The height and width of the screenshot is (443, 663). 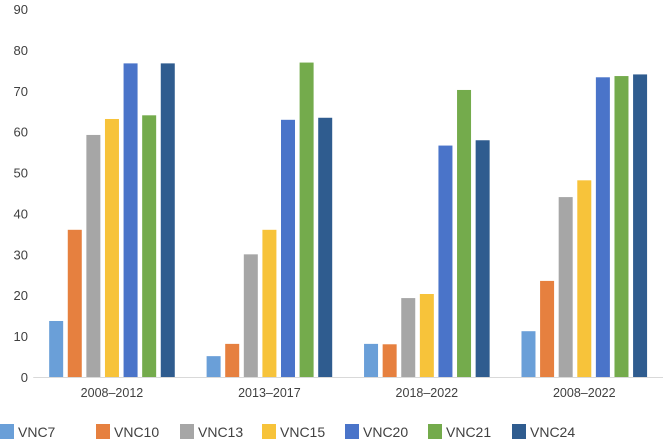 What do you see at coordinates (21, 213) in the screenshot?
I see `y-tick-label-40: 40` at bounding box center [21, 213].